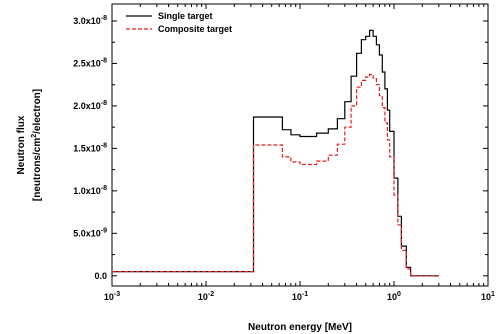  What do you see at coordinates (90, 62) in the screenshot?
I see `y-tick-label: 2.5x10⁻⁸` at bounding box center [90, 62].